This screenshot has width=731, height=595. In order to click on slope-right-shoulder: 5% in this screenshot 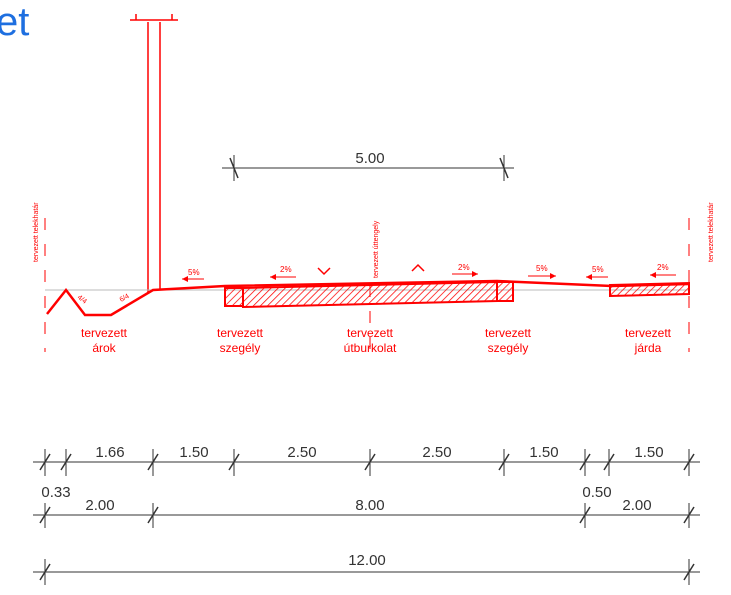, I will do `click(542, 268)`.